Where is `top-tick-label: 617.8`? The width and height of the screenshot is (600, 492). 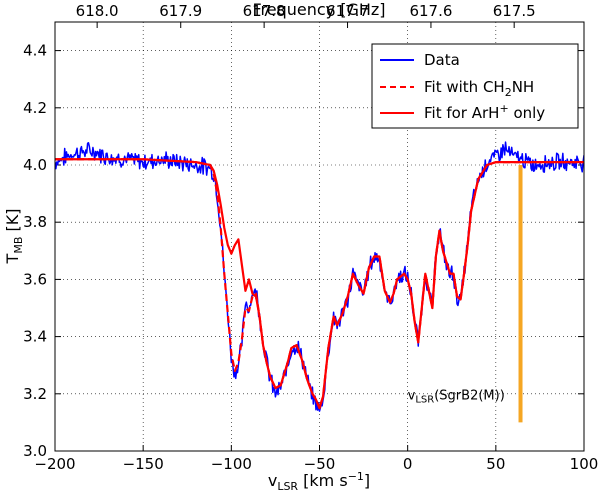 top-tick-label: 617.8 is located at coordinates (264, 11).